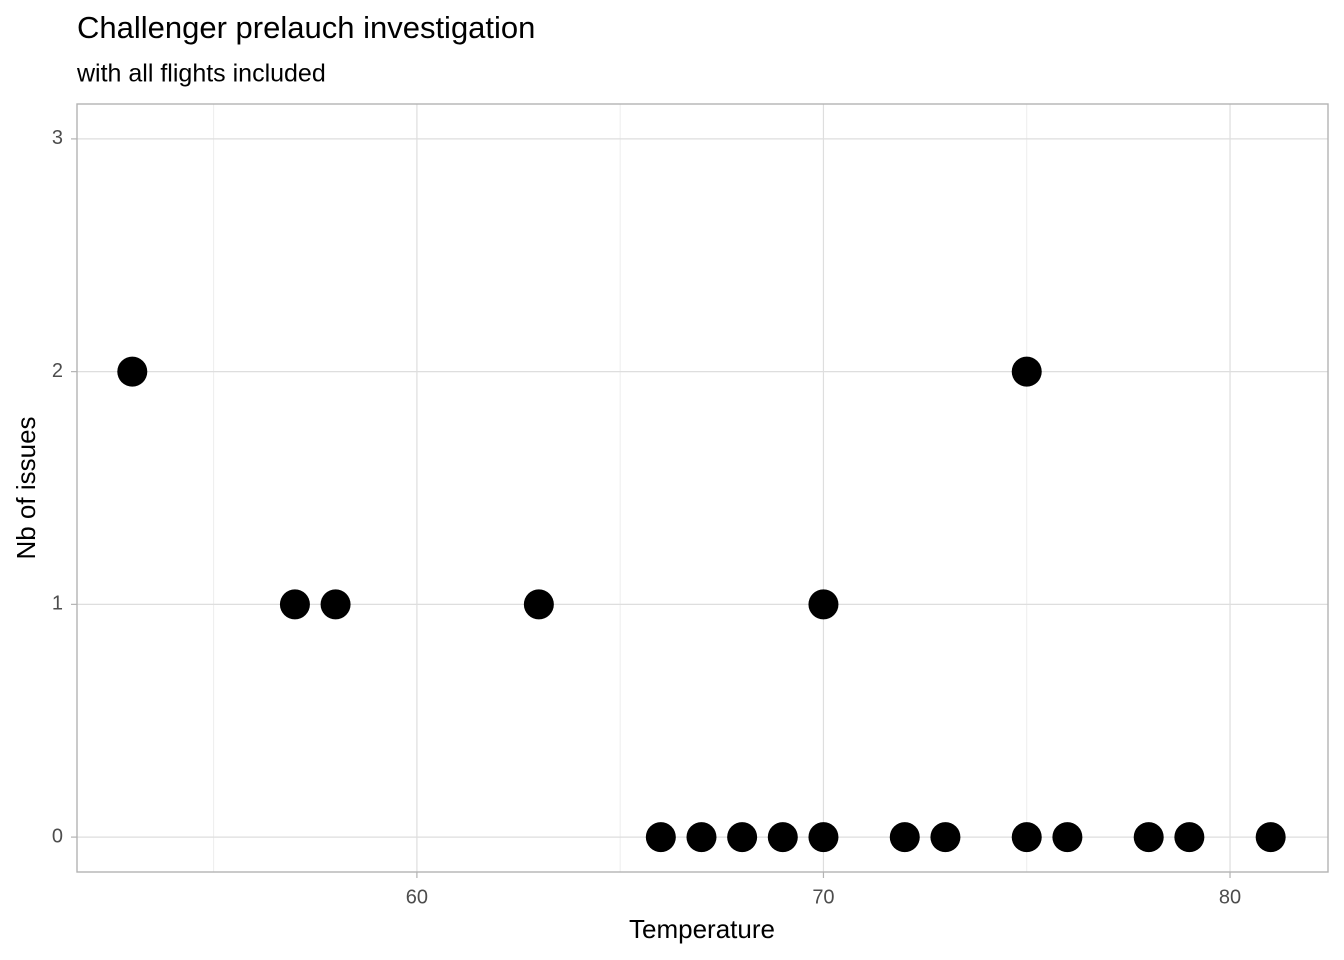 This screenshot has width=1344, height=960. I want to click on x-axis-title: Temperature, so click(702, 929).